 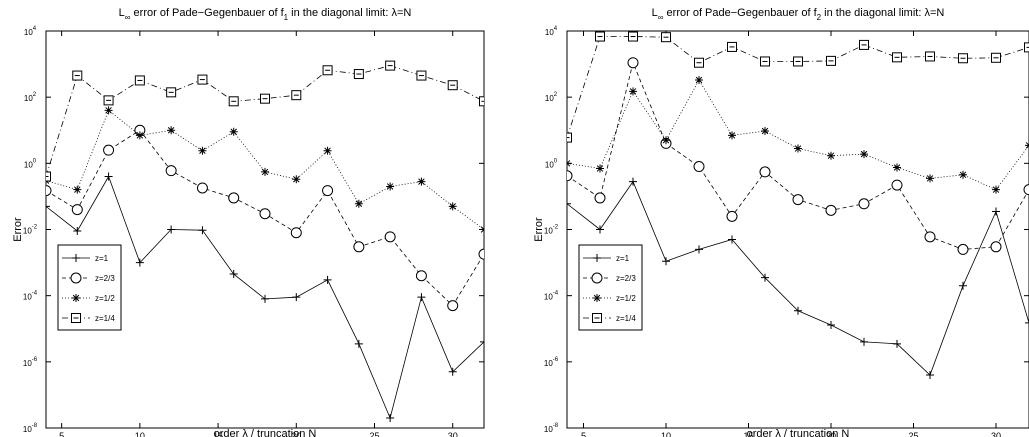 I want to click on x-tick-label: 20, so click(x=296, y=434).